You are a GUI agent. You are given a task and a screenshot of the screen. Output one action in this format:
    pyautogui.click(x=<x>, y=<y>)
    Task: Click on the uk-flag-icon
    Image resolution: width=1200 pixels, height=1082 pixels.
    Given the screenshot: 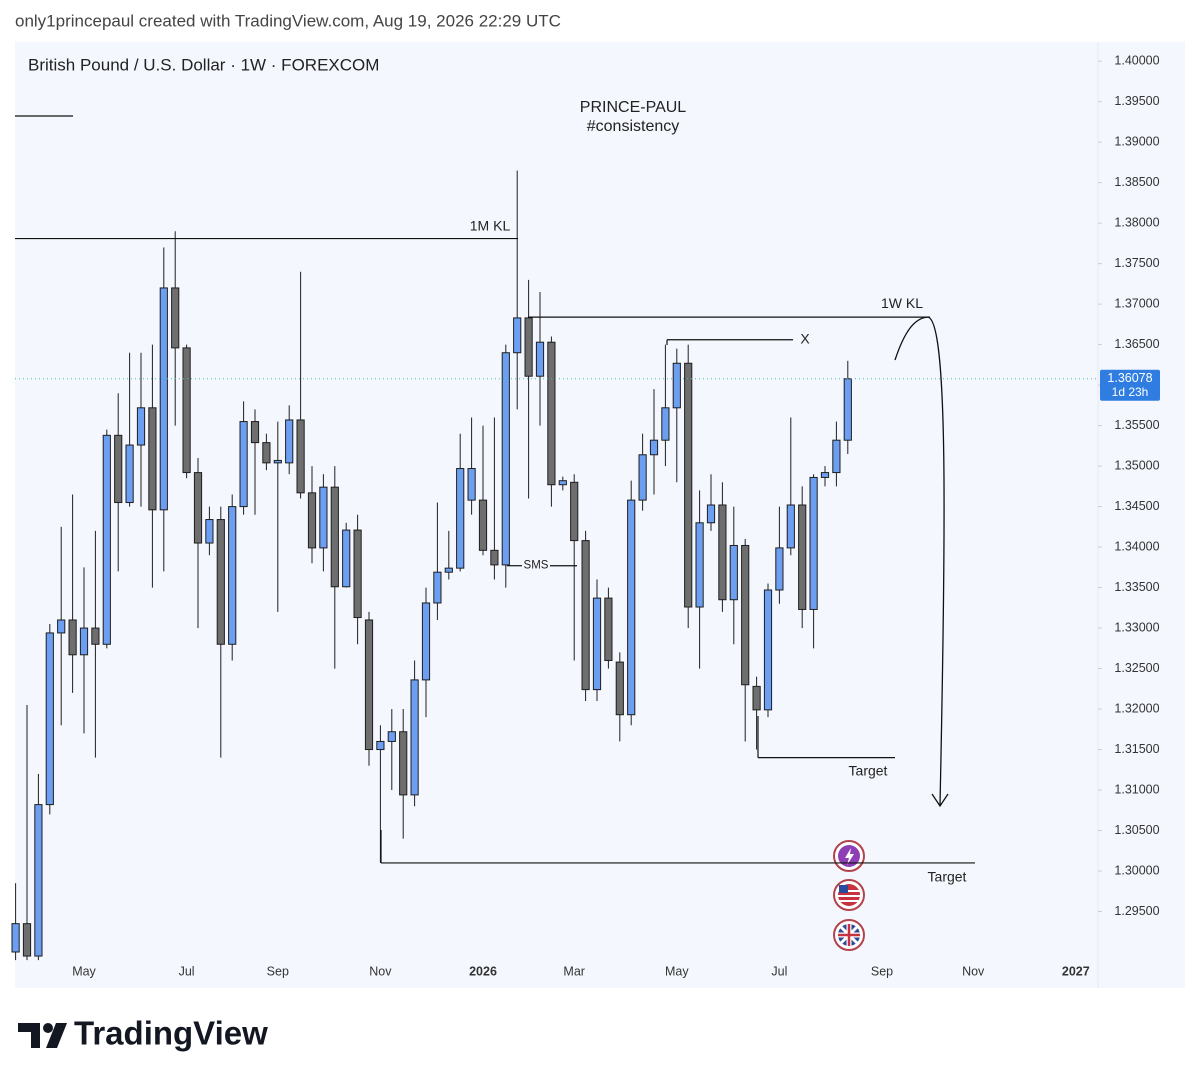 What is the action you would take?
    pyautogui.click(x=849, y=935)
    